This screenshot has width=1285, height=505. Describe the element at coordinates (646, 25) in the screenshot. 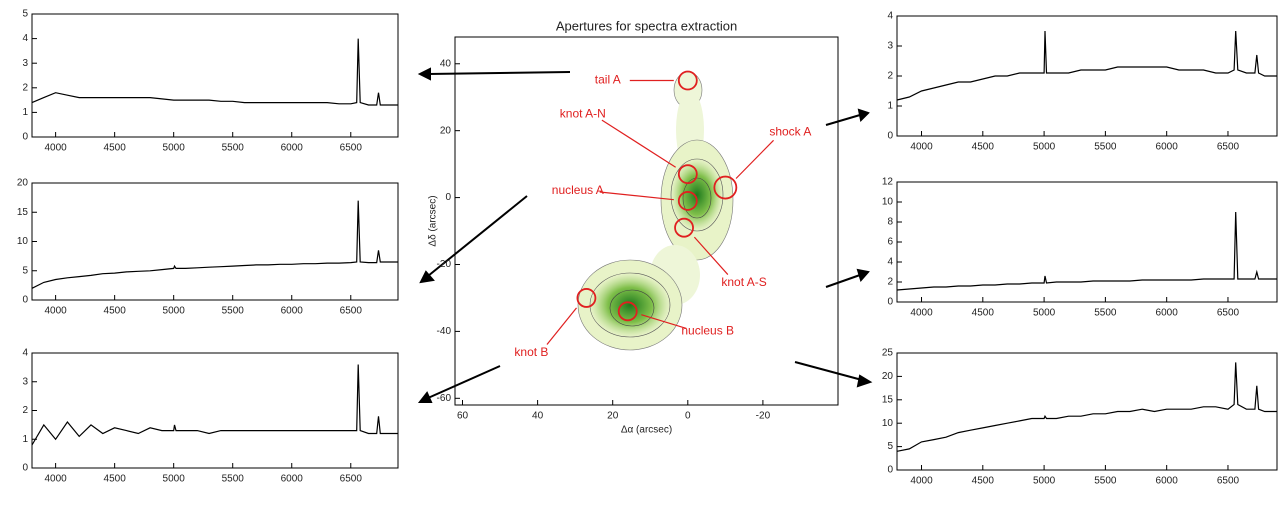

I see `chart-title: Apertures for spectra extraction` at that location.